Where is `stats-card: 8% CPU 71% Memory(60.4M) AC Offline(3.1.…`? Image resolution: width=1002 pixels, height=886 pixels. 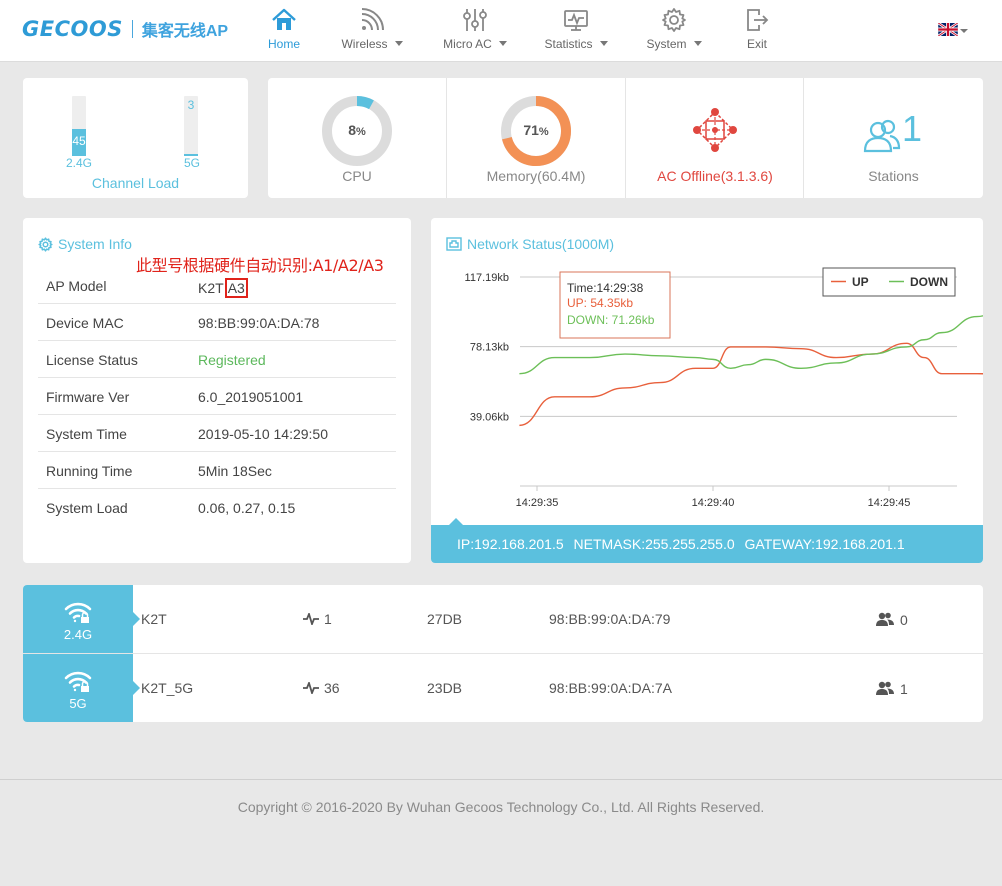
stats-card: 8% CPU 71% Memory(60.4M) AC Offline(3.1.… is located at coordinates (625, 138).